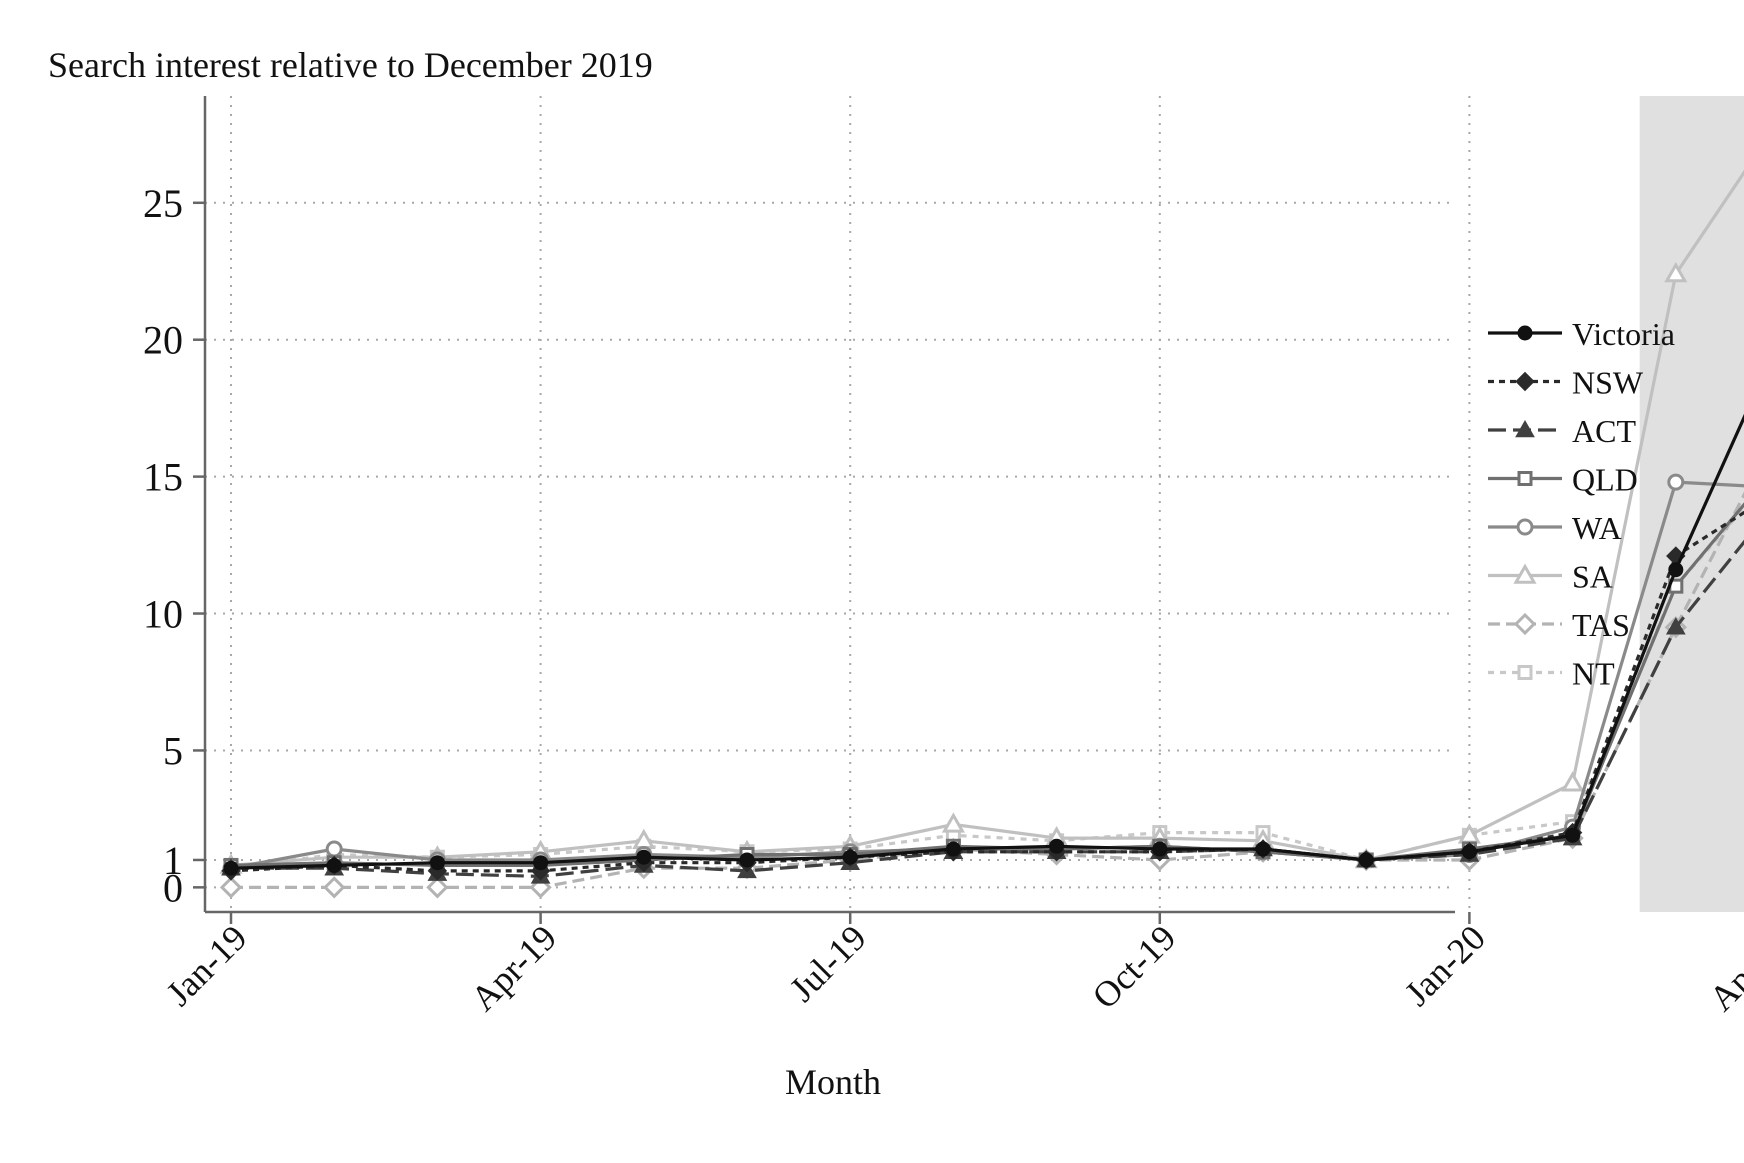 Image resolution: width=1744 pixels, height=1163 pixels. Describe the element at coordinates (833, 1082) in the screenshot. I see `x-axis-label: Month` at that location.